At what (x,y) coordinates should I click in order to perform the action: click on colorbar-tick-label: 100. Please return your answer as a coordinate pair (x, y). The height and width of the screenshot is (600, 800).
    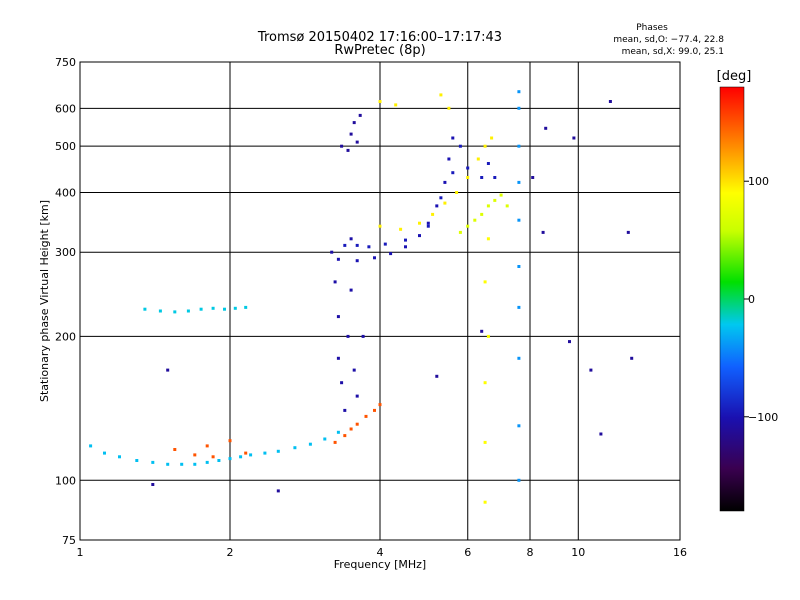
    Looking at the image, I should click on (758, 181).